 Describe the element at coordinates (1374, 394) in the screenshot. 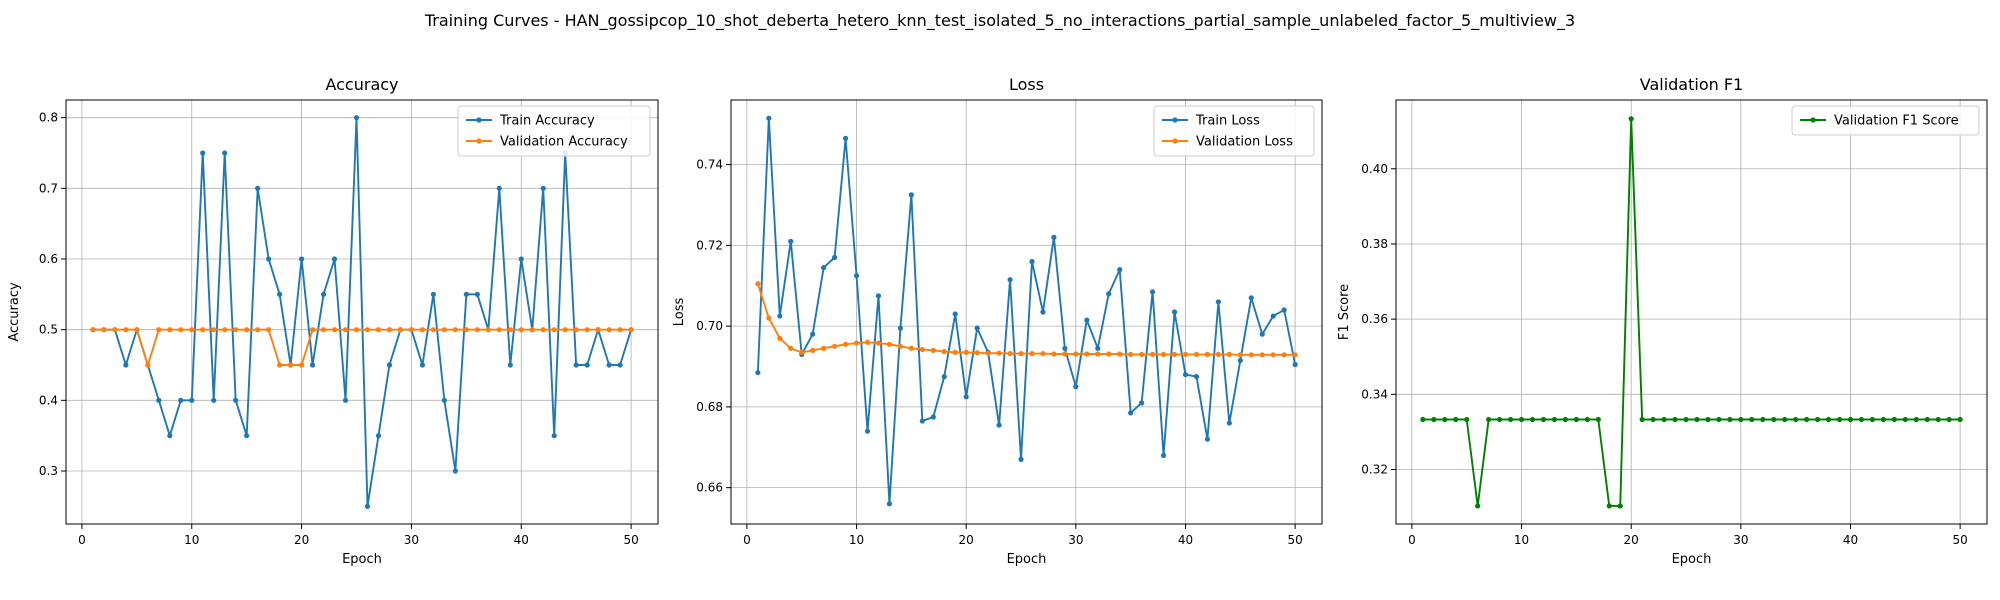

I see `y-tick-label: 0.34` at that location.